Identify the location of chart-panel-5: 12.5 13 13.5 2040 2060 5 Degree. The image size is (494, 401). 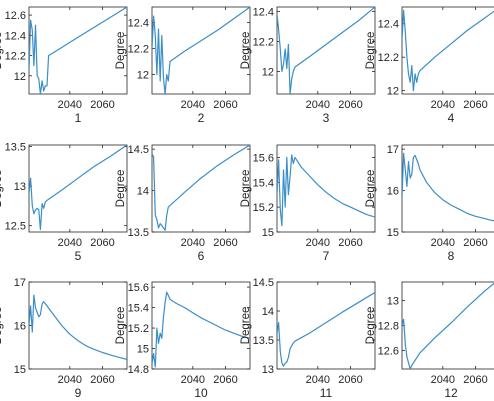
(64, 202).